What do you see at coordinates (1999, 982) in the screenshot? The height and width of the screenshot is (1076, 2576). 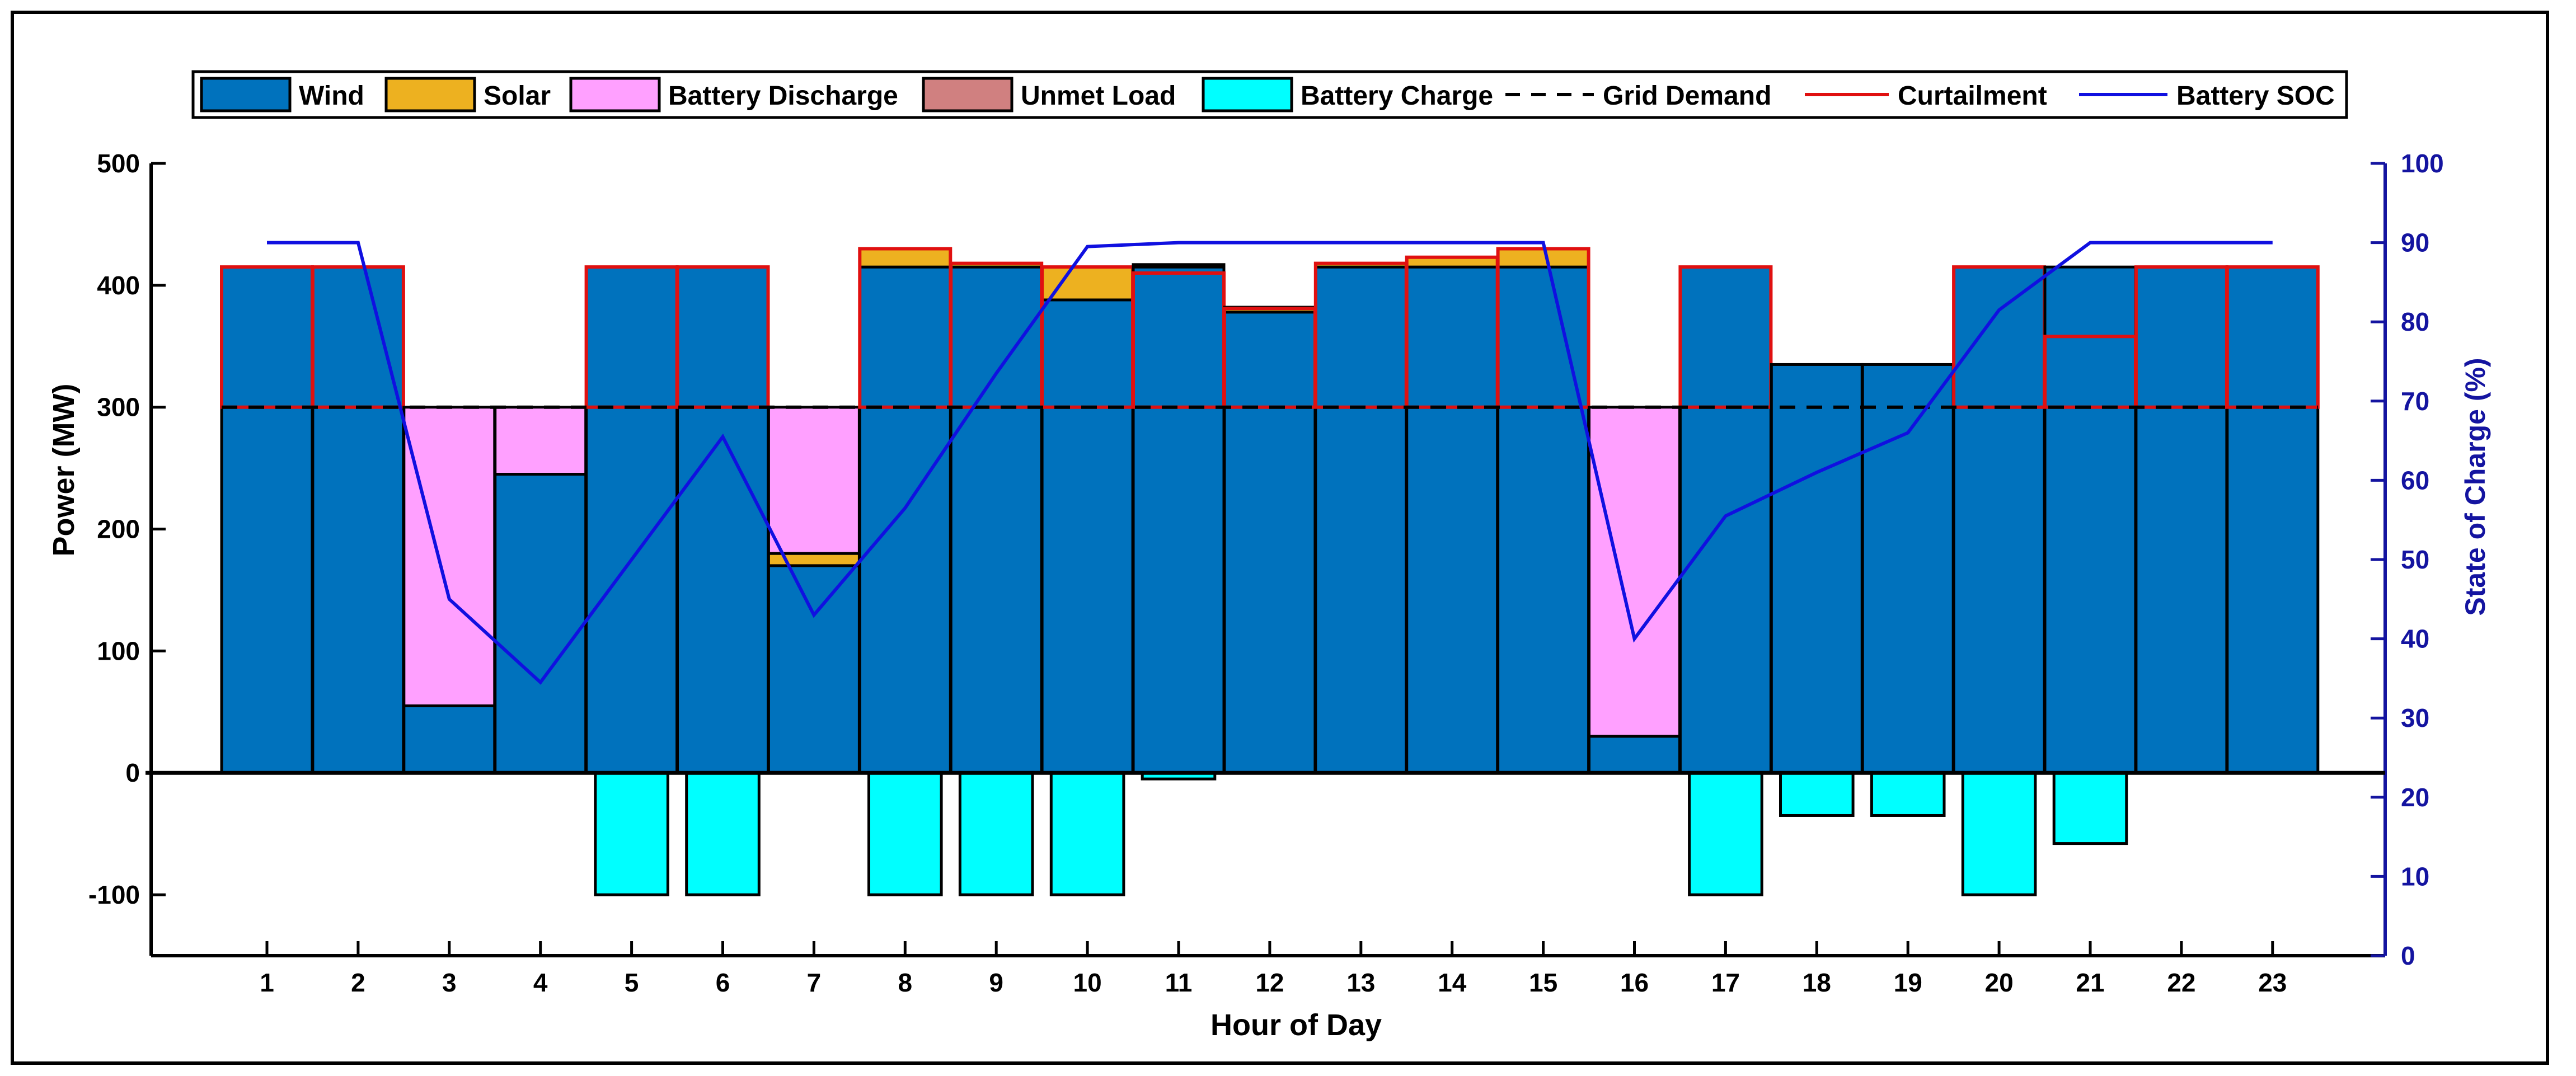 I see `x-tick-label: 20` at bounding box center [1999, 982].